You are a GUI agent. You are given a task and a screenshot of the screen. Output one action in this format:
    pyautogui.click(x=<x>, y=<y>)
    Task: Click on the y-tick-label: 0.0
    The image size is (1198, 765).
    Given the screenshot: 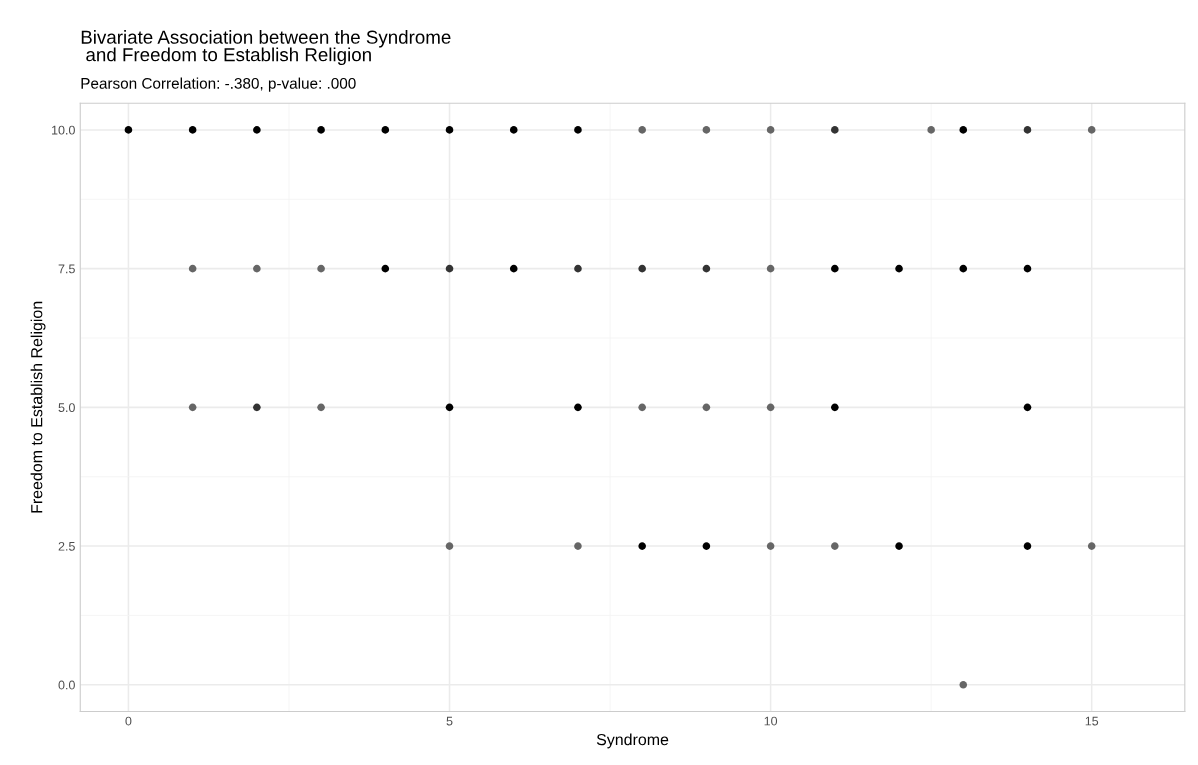 What is the action you would take?
    pyautogui.click(x=66, y=685)
    